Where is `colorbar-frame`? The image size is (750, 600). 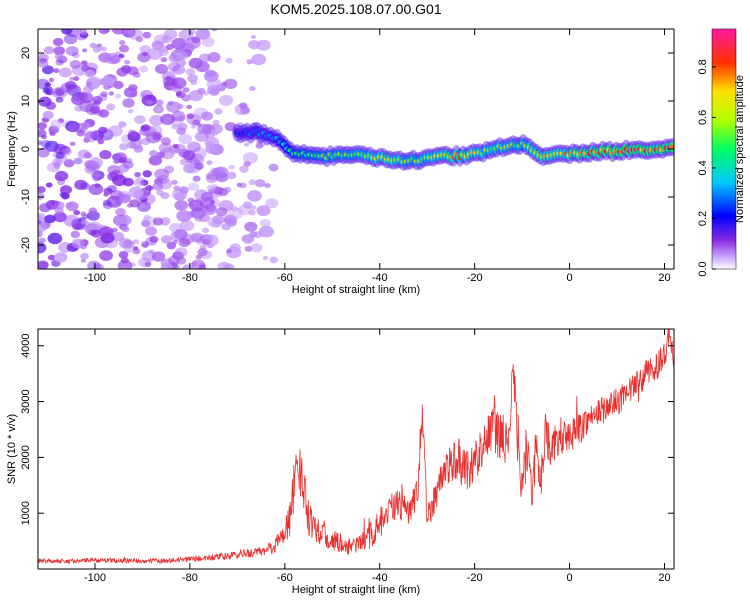
colorbar-frame is located at coordinates (724, 149).